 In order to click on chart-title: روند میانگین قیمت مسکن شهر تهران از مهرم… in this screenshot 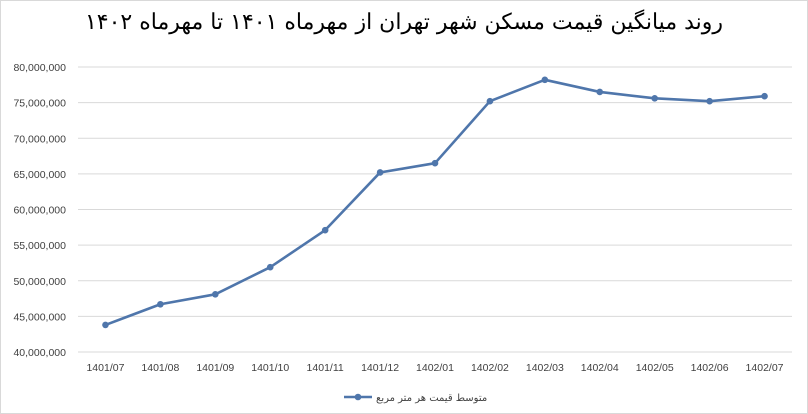, I will do `click(404, 22)`.